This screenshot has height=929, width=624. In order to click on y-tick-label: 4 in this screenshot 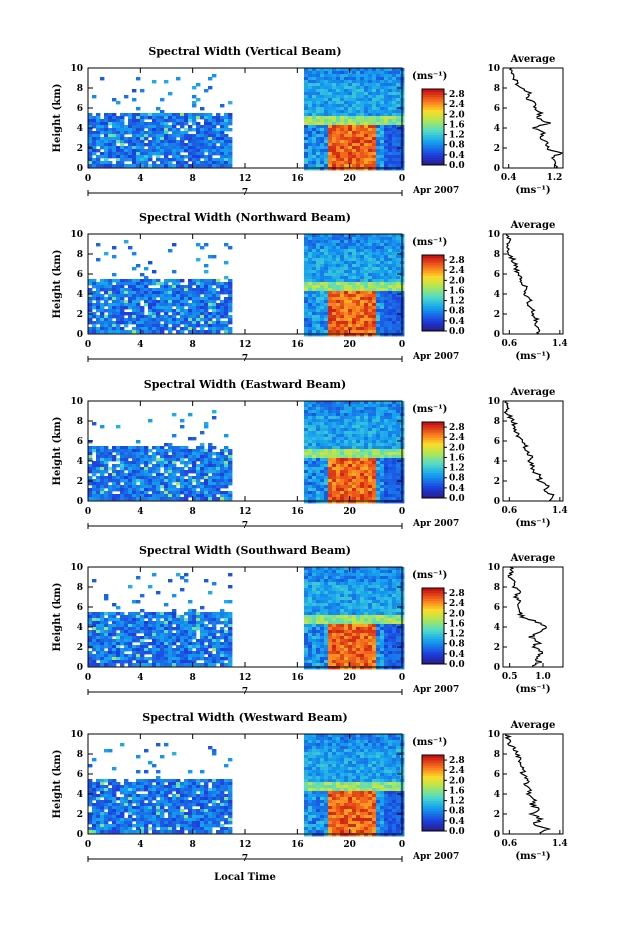, I will do `click(80, 462)`.